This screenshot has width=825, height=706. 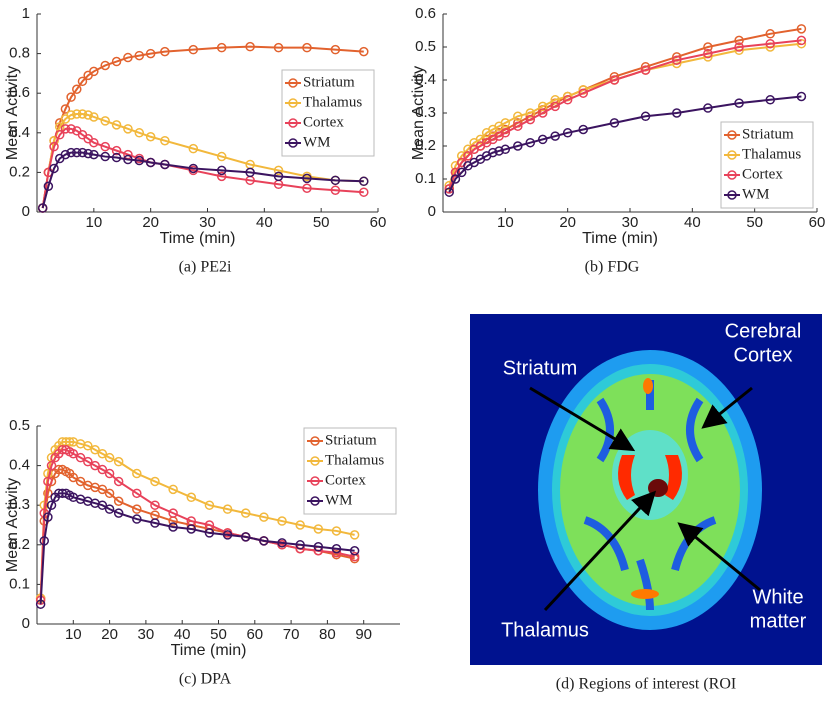 I want to click on caption: (a) PE2i, so click(x=205, y=267).